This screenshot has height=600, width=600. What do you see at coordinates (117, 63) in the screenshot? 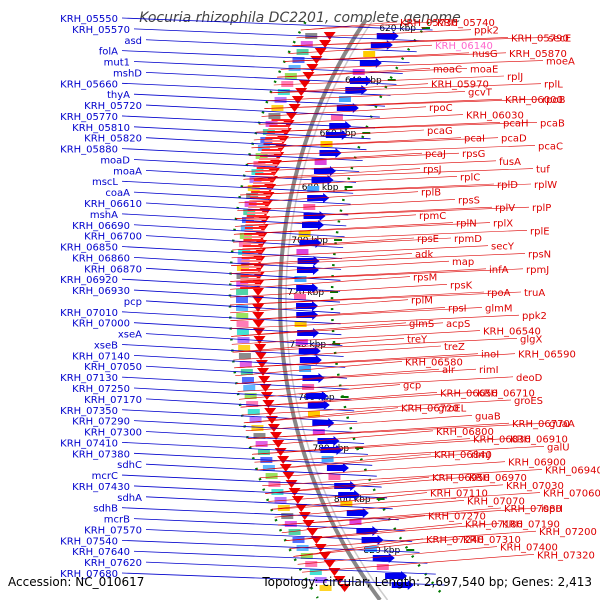
I see `left-gene-label: mut1` at bounding box center [117, 63].